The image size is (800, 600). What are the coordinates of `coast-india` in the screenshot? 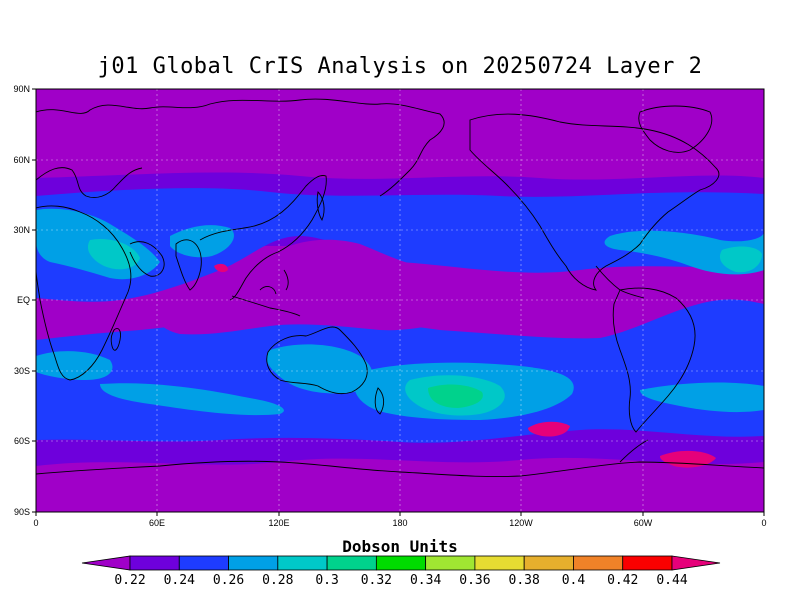 It's located at (188, 265).